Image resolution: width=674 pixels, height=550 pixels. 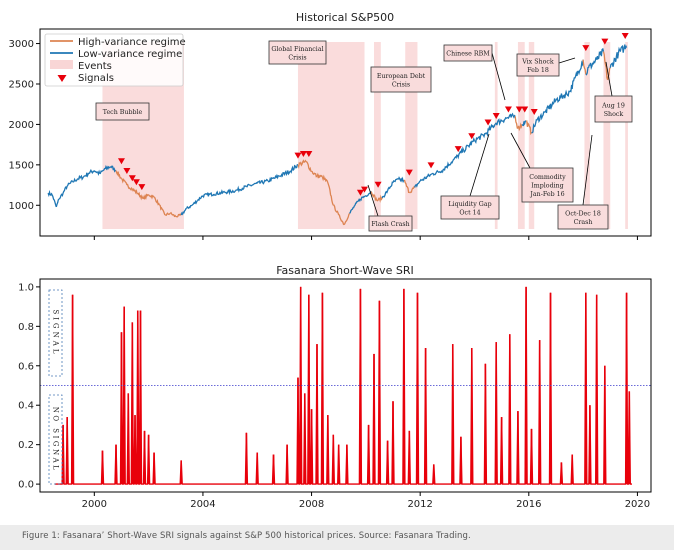 I want to click on no-signal-zone-label: NO SIGNAL, so click(x=55, y=439).